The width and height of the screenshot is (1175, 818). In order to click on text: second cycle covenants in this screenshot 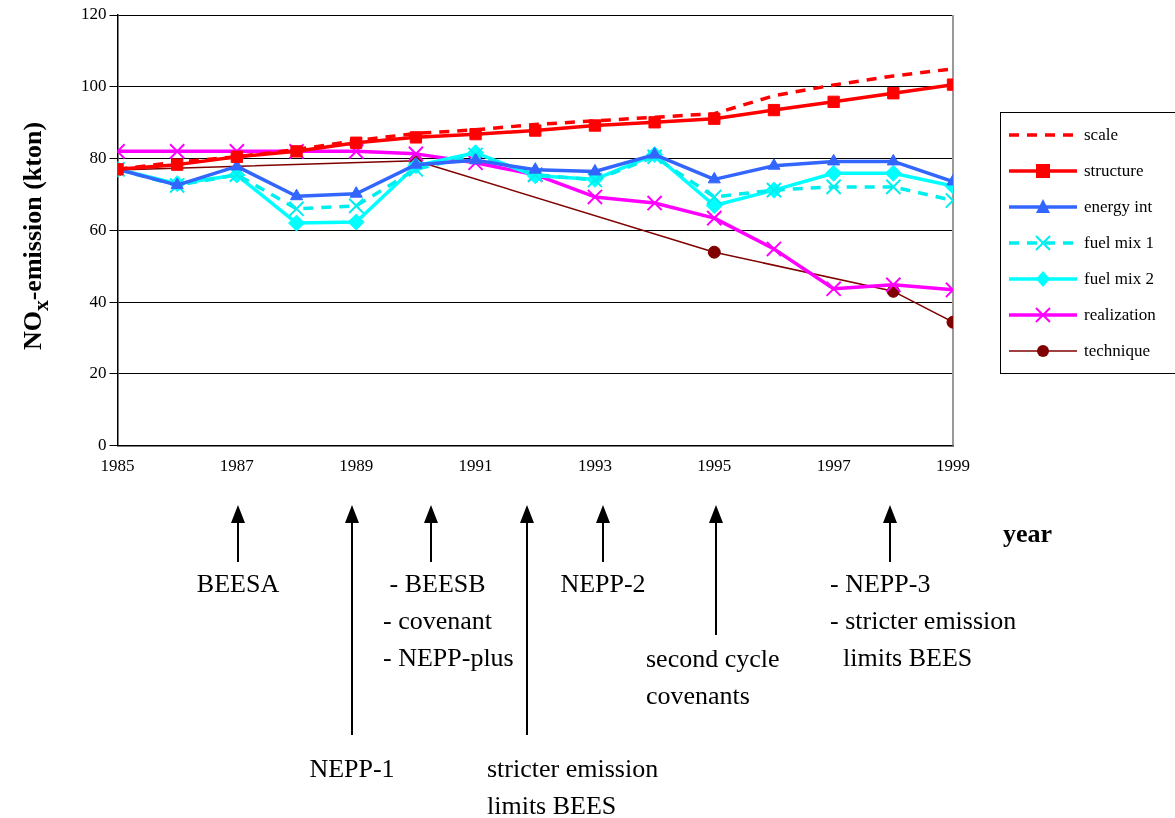, I will do `click(713, 676)`.